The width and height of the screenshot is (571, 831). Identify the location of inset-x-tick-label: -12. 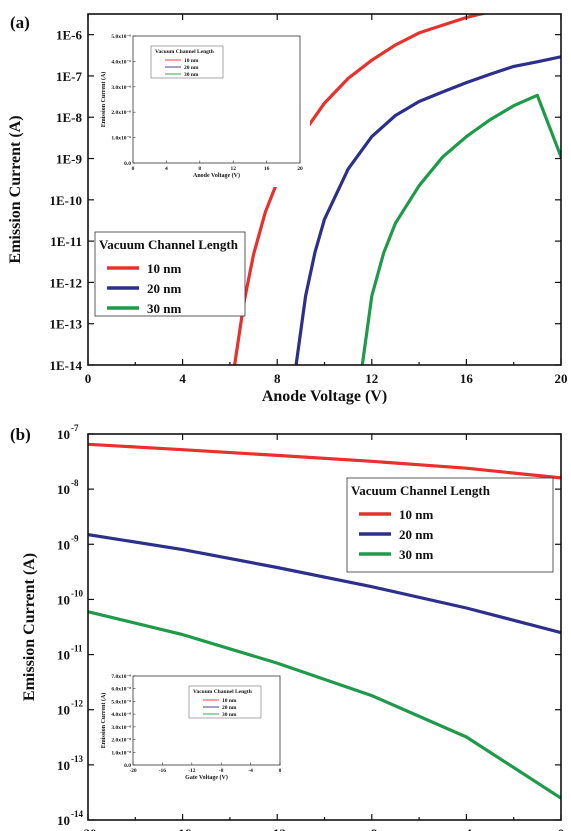
(192, 771).